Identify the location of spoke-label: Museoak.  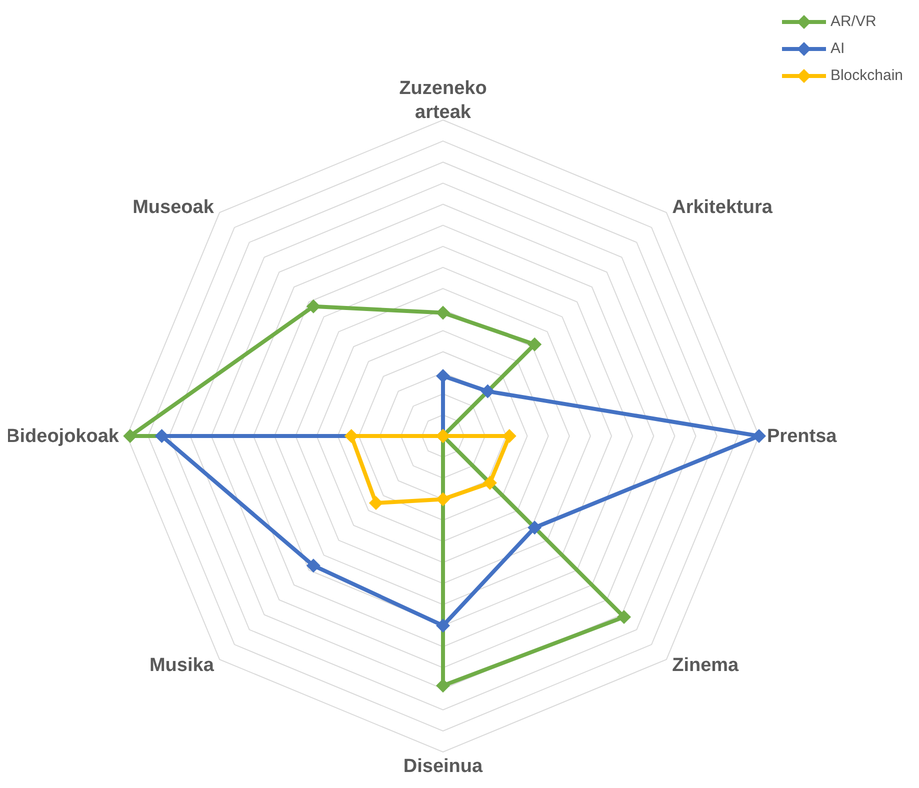
(173, 207).